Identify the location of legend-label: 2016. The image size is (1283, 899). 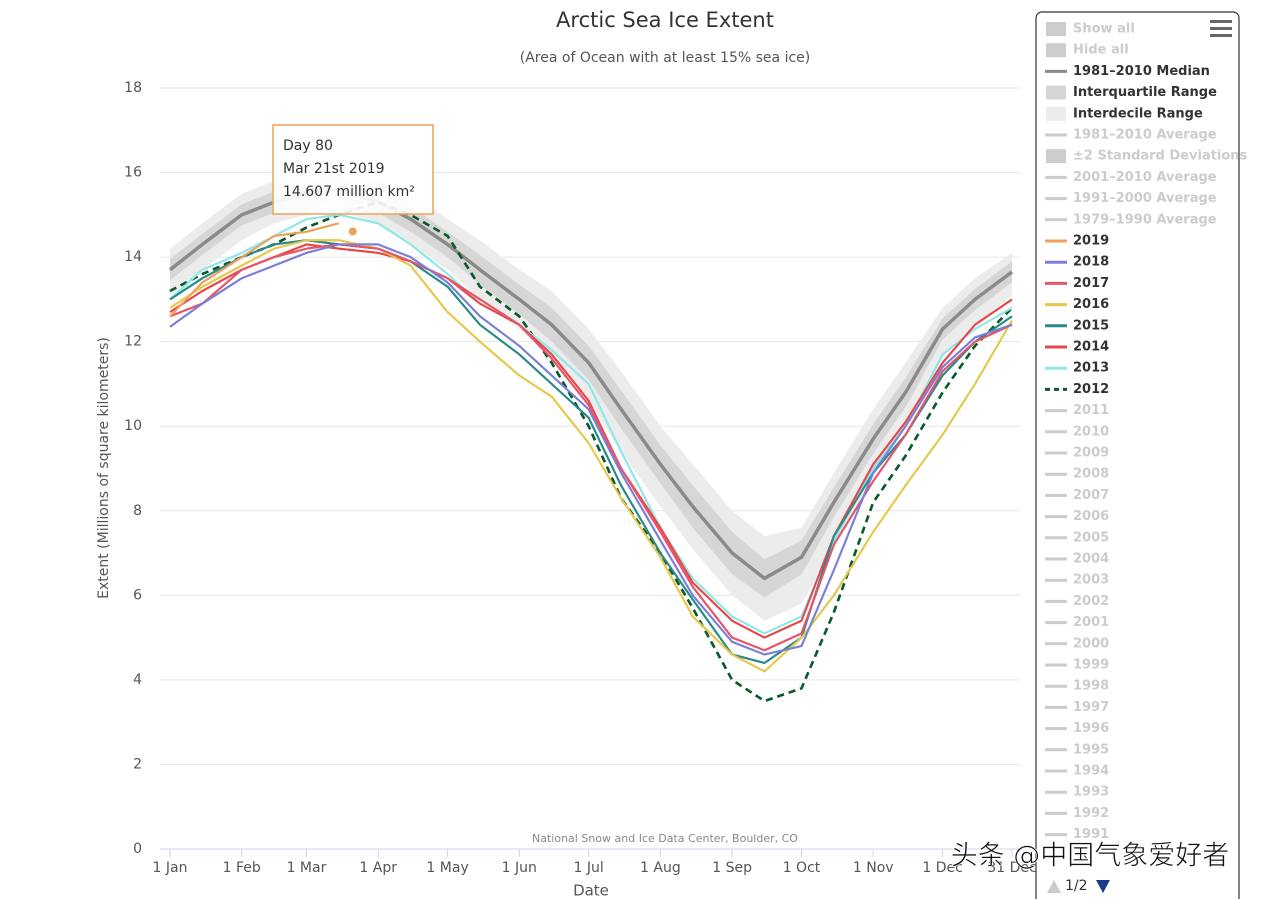
(1091, 304).